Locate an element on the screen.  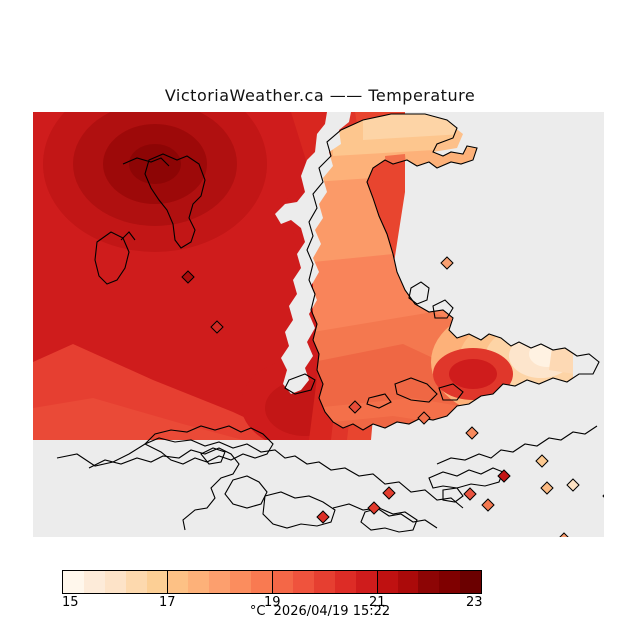
coastline-south-bay is located at coordinates (299, 510).